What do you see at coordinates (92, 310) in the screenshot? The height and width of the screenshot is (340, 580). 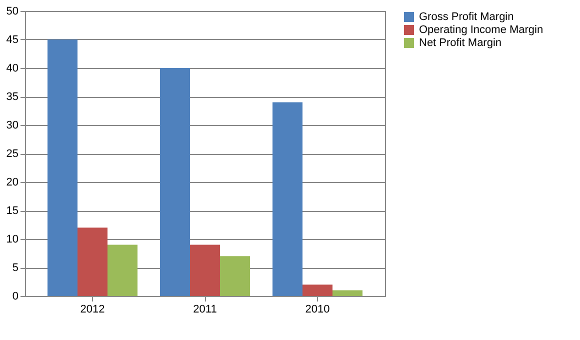 I see `x-tick-label: 2012` at bounding box center [92, 310].